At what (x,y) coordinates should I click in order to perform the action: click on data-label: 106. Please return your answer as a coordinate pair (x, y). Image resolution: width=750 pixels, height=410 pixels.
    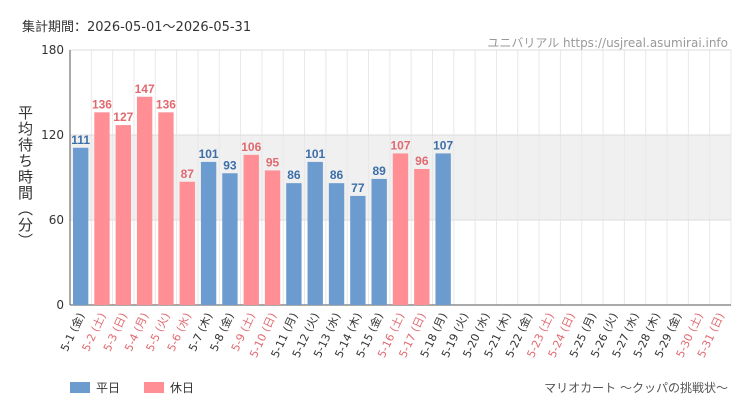
    Looking at the image, I should click on (251, 147).